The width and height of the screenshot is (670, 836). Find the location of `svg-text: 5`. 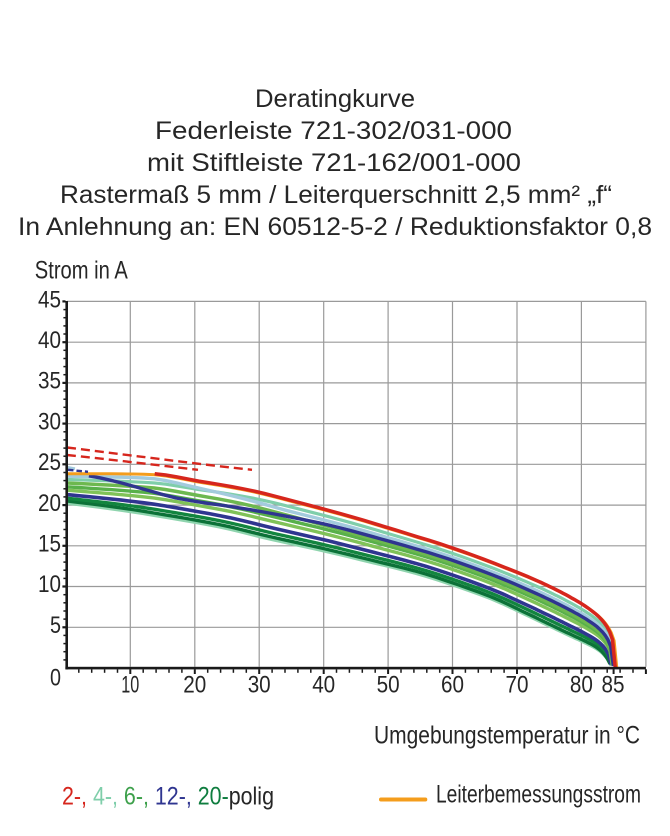

svg-text: 5 is located at coordinates (55, 625).